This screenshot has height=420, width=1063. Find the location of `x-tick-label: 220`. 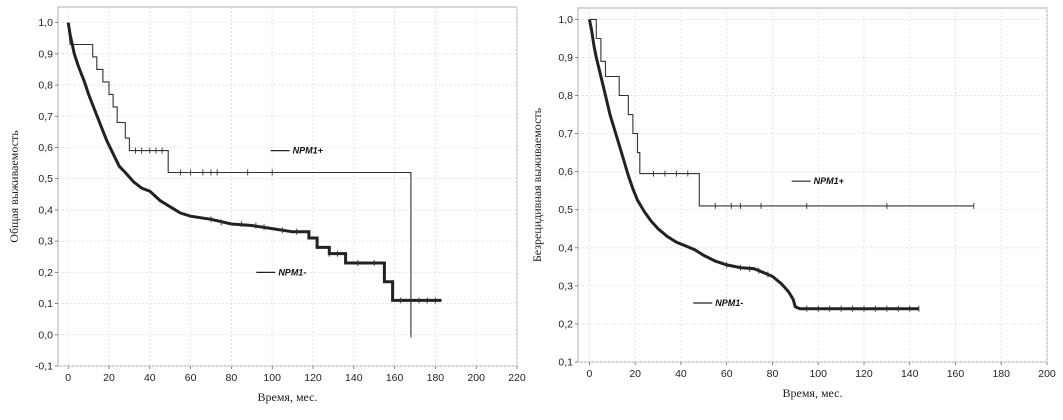

x-tick-label: 220 is located at coordinates (517, 378).